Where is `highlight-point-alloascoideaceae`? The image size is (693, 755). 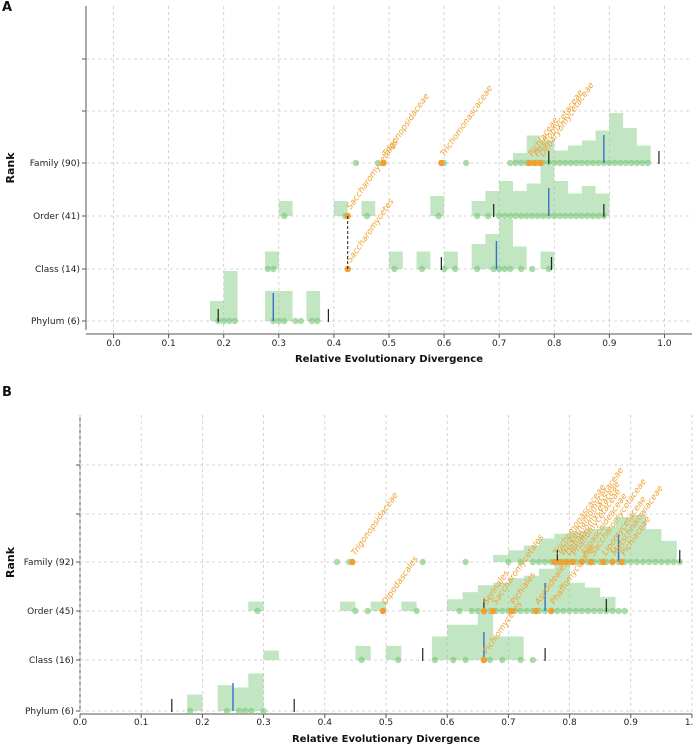 highlight-point-alloascoideaceae is located at coordinates (582, 562).